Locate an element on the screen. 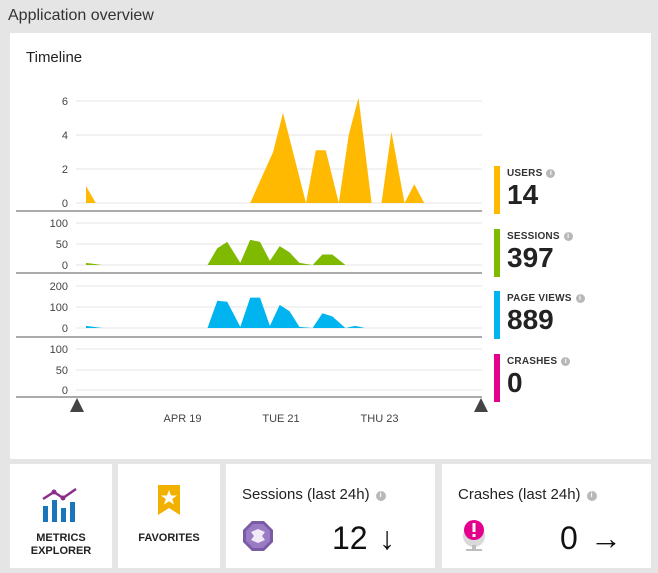 The width and height of the screenshot is (658, 573). metric-value: 397 is located at coordinates (530, 257).